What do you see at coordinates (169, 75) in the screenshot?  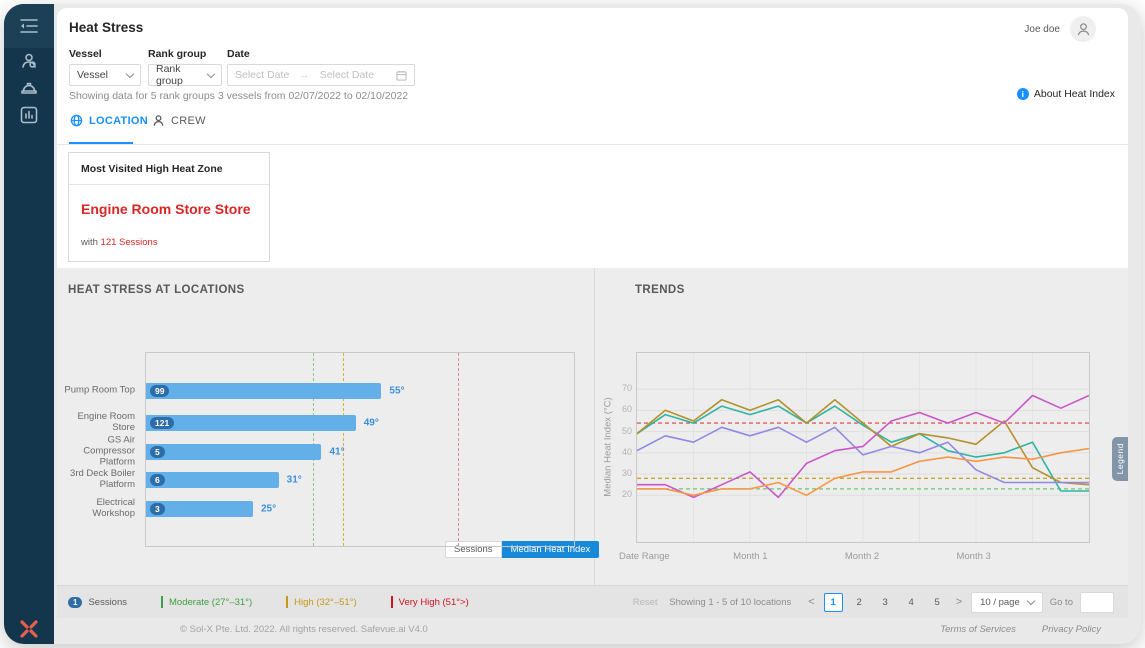 I see `rank-group-select-value: Rank group` at bounding box center [169, 75].